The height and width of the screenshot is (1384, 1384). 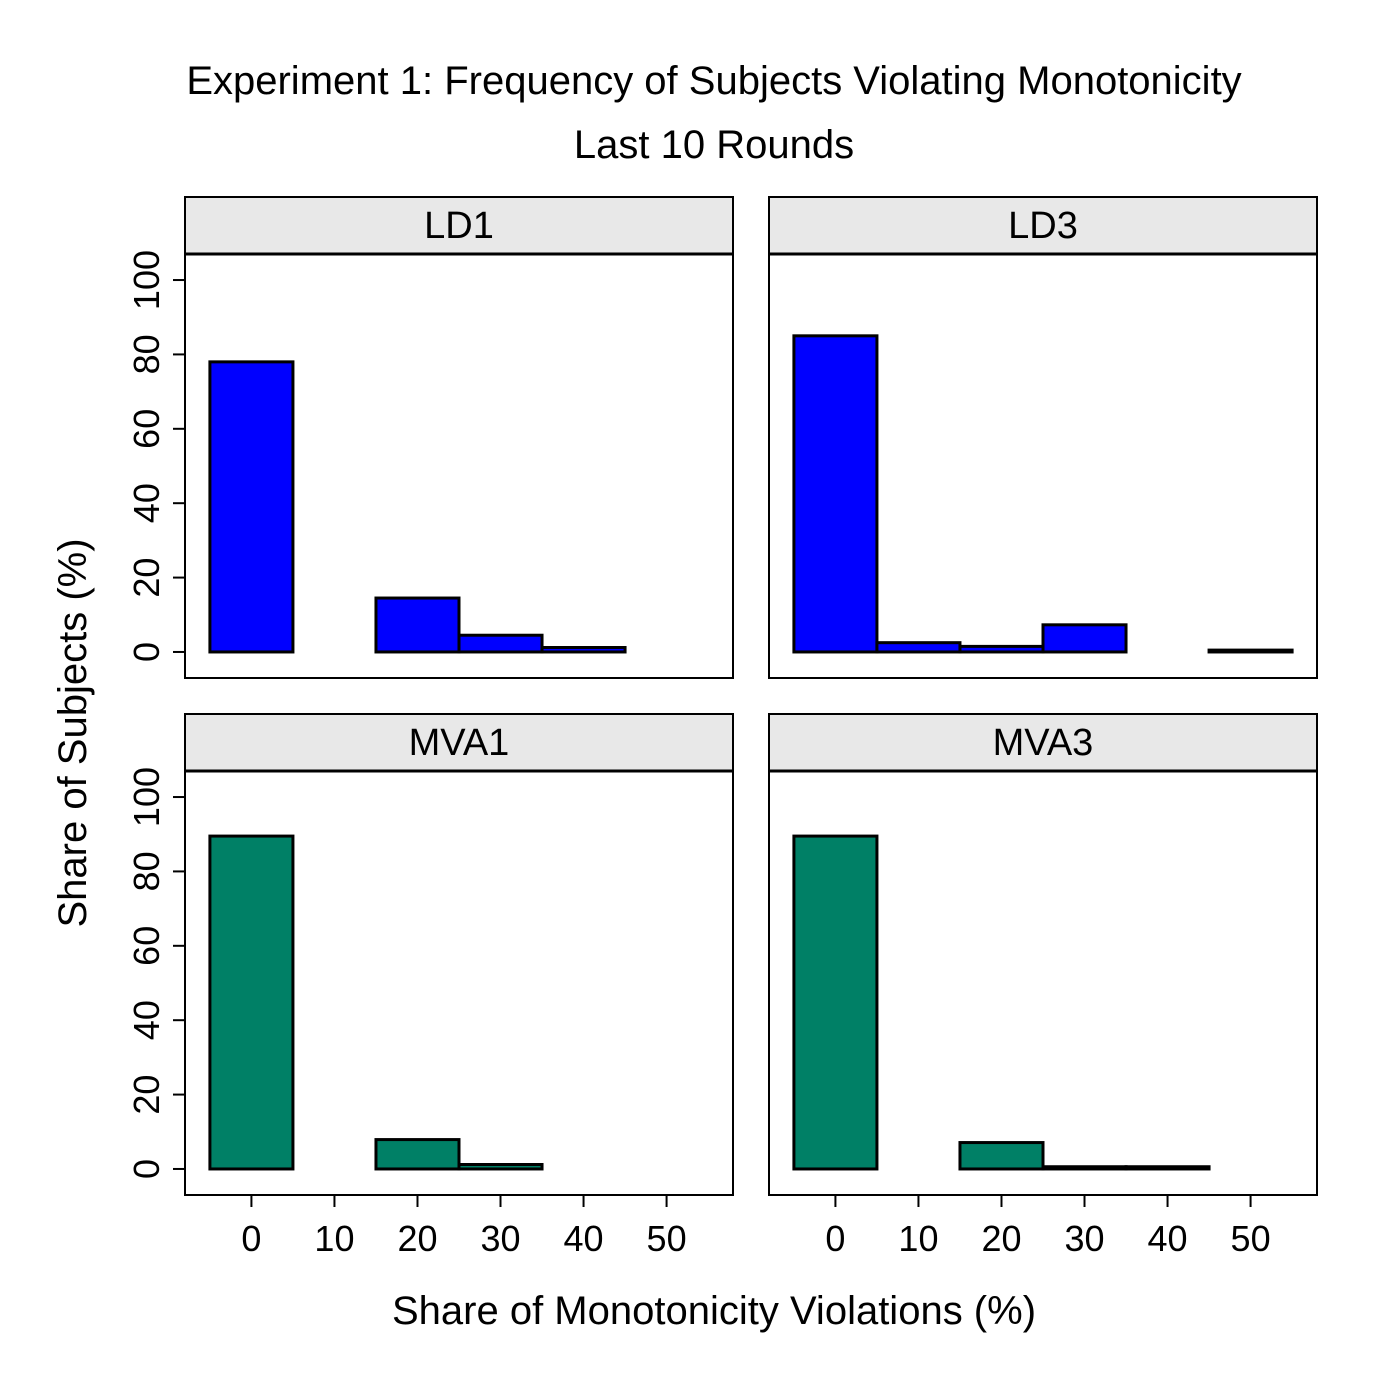 I want to click on x-tick-label-mva3-30: 30, so click(x=1084, y=1238).